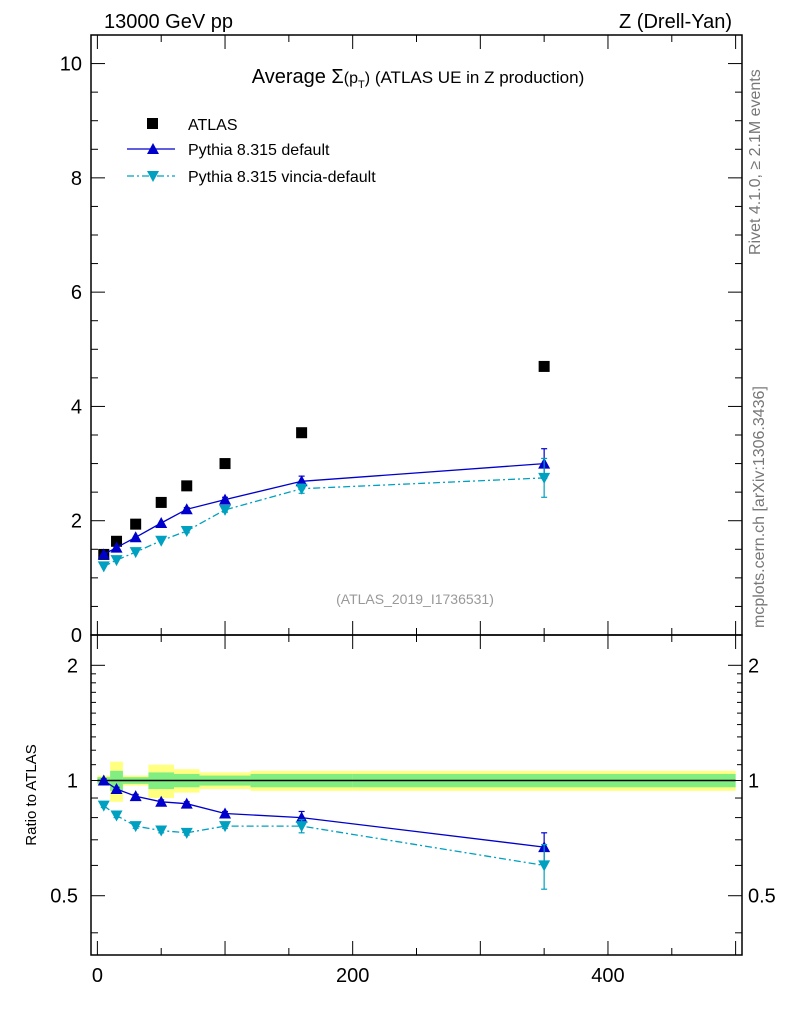 Image resolution: width=786 pixels, height=1024 pixels. I want to click on main-y-tick-label: 0, so click(76, 636).